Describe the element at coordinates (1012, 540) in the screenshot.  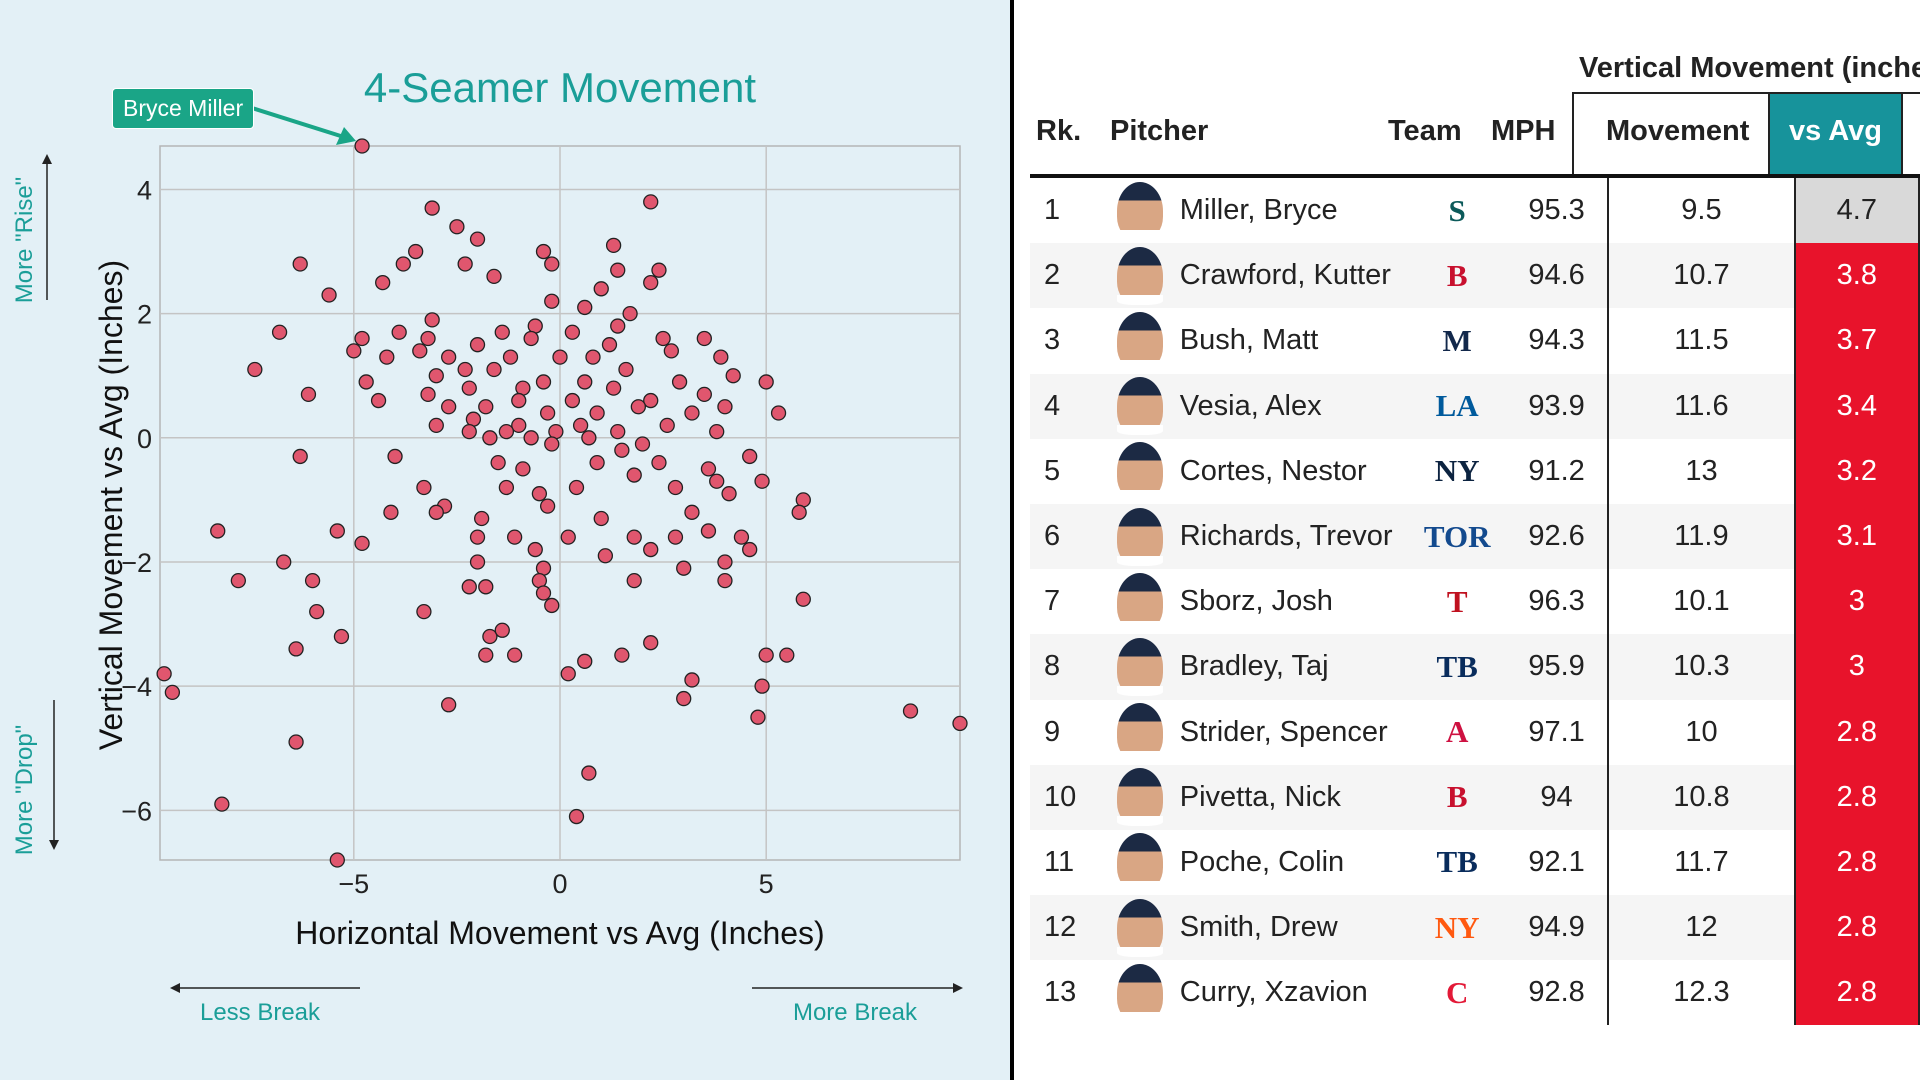
I see `panel-divider` at that location.